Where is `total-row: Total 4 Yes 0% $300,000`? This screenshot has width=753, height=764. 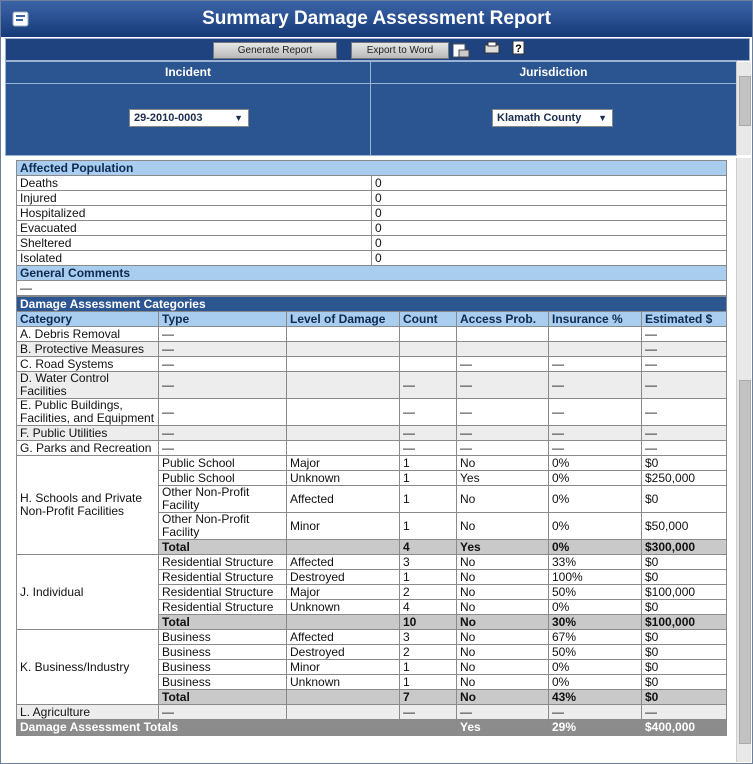
total-row: Total 4 Yes 0% $300,000 is located at coordinates (372, 547).